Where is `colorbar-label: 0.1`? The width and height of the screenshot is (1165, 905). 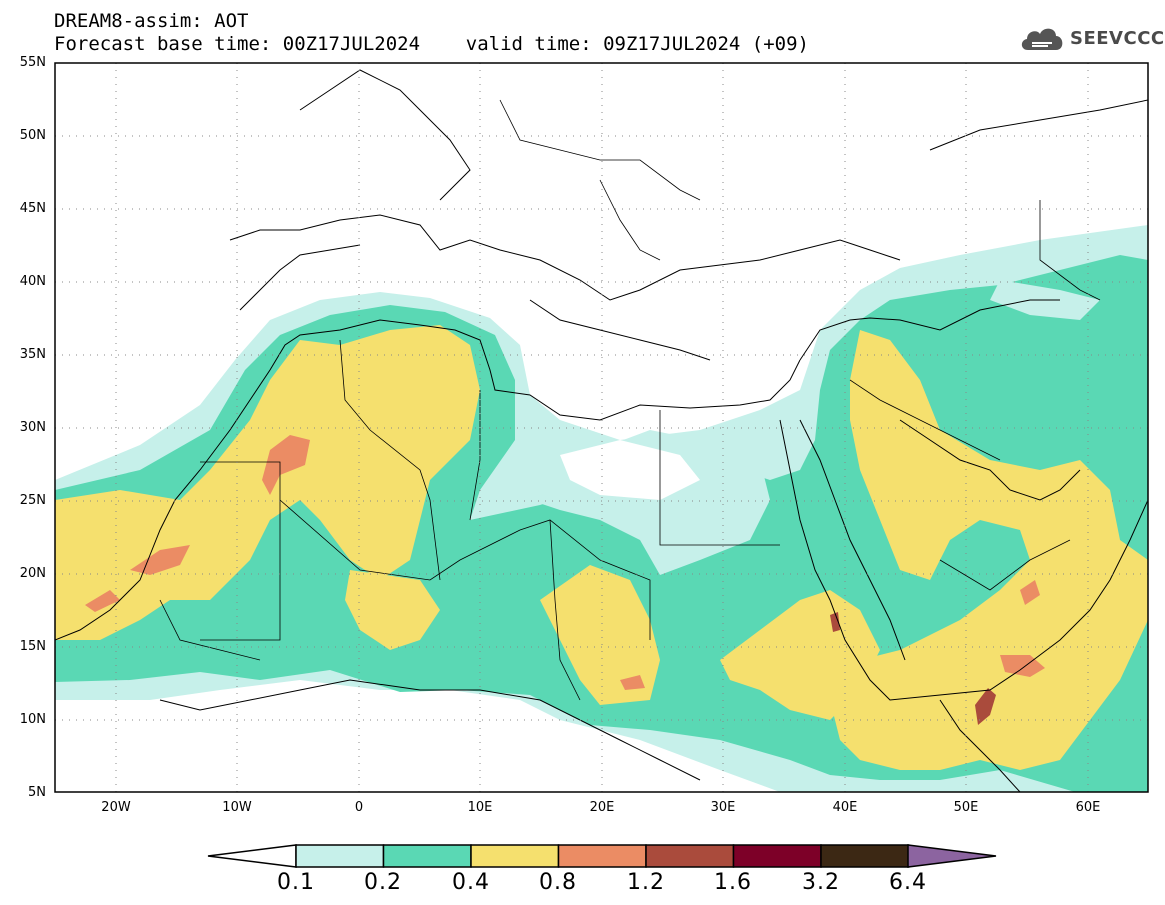
colorbar-label: 0.1 is located at coordinates (296, 882).